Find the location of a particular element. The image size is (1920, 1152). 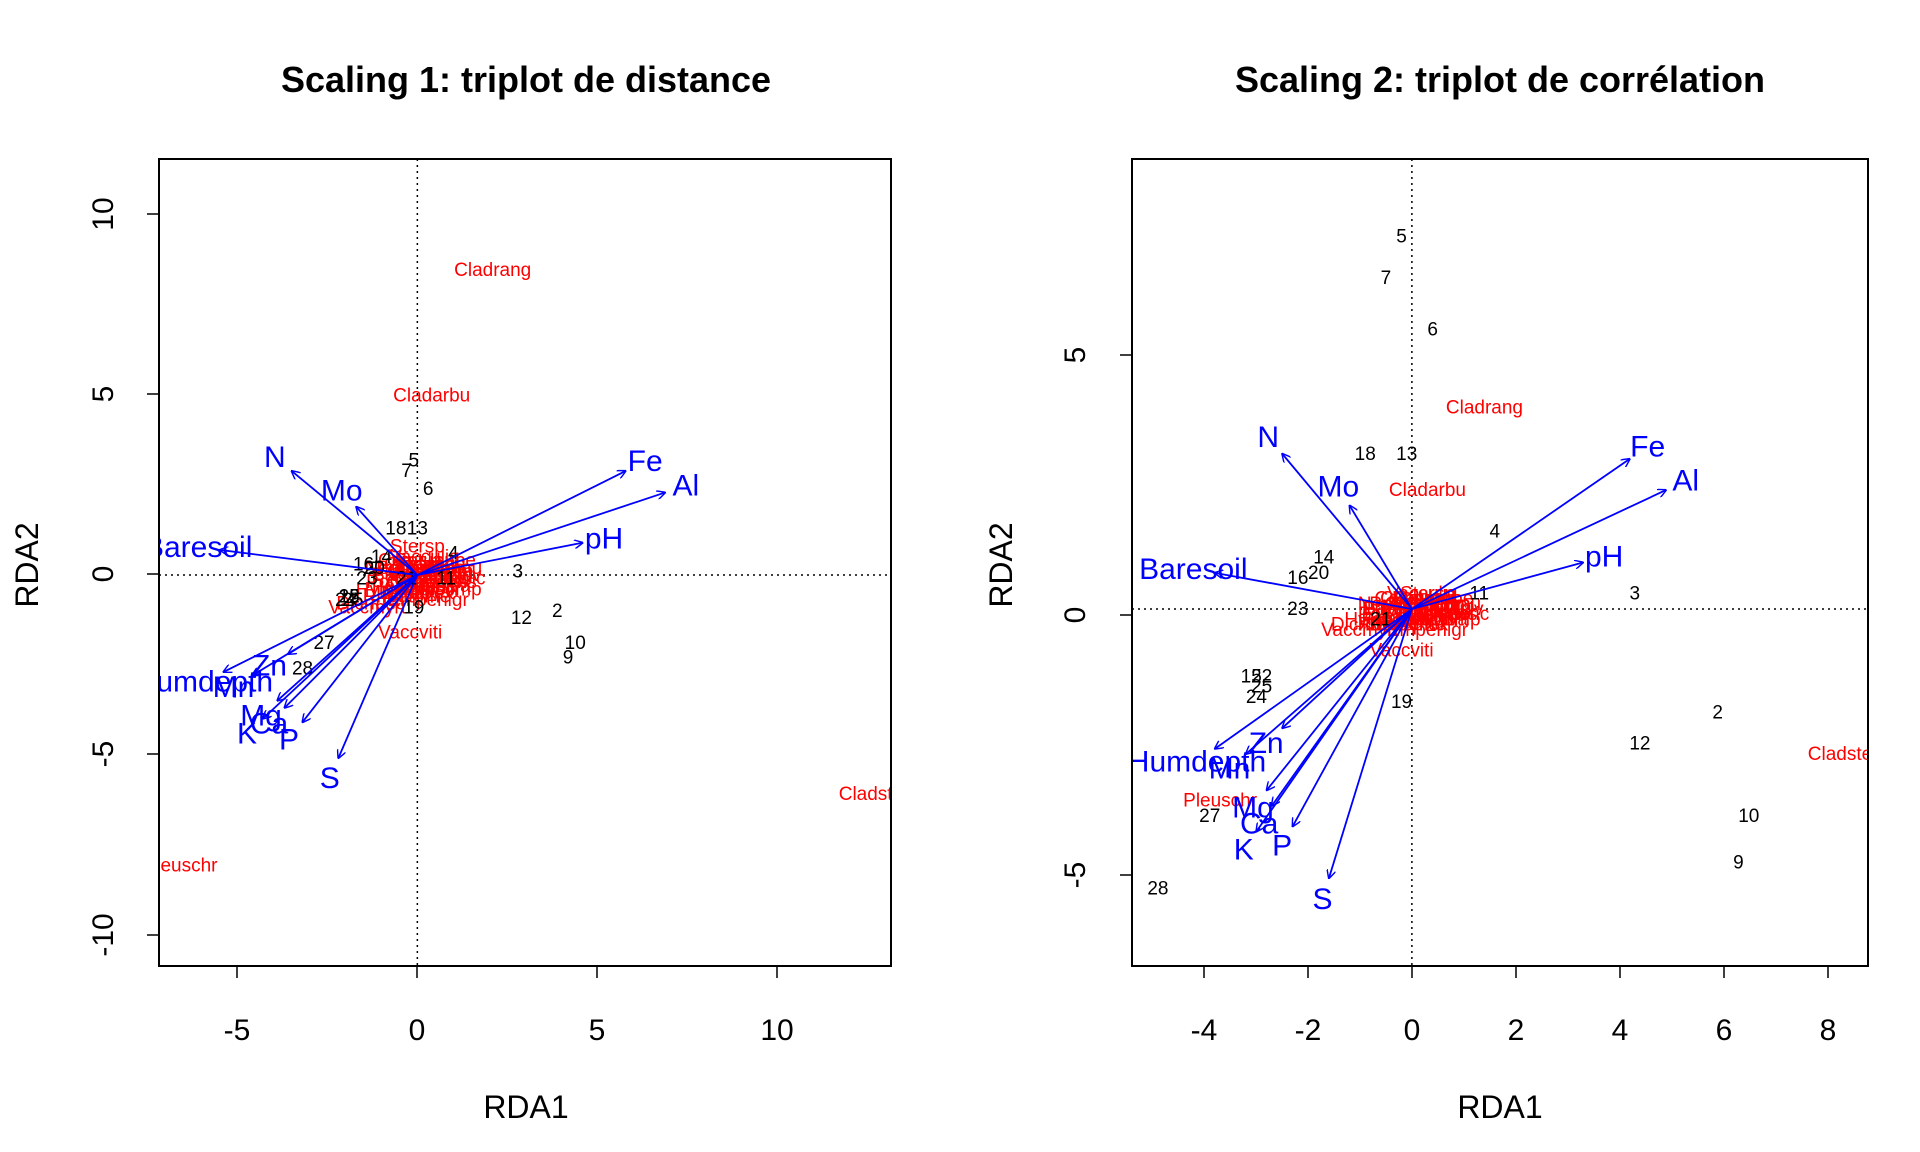

panel-1-x-axis-label: RDA1 is located at coordinates (525, 1107).